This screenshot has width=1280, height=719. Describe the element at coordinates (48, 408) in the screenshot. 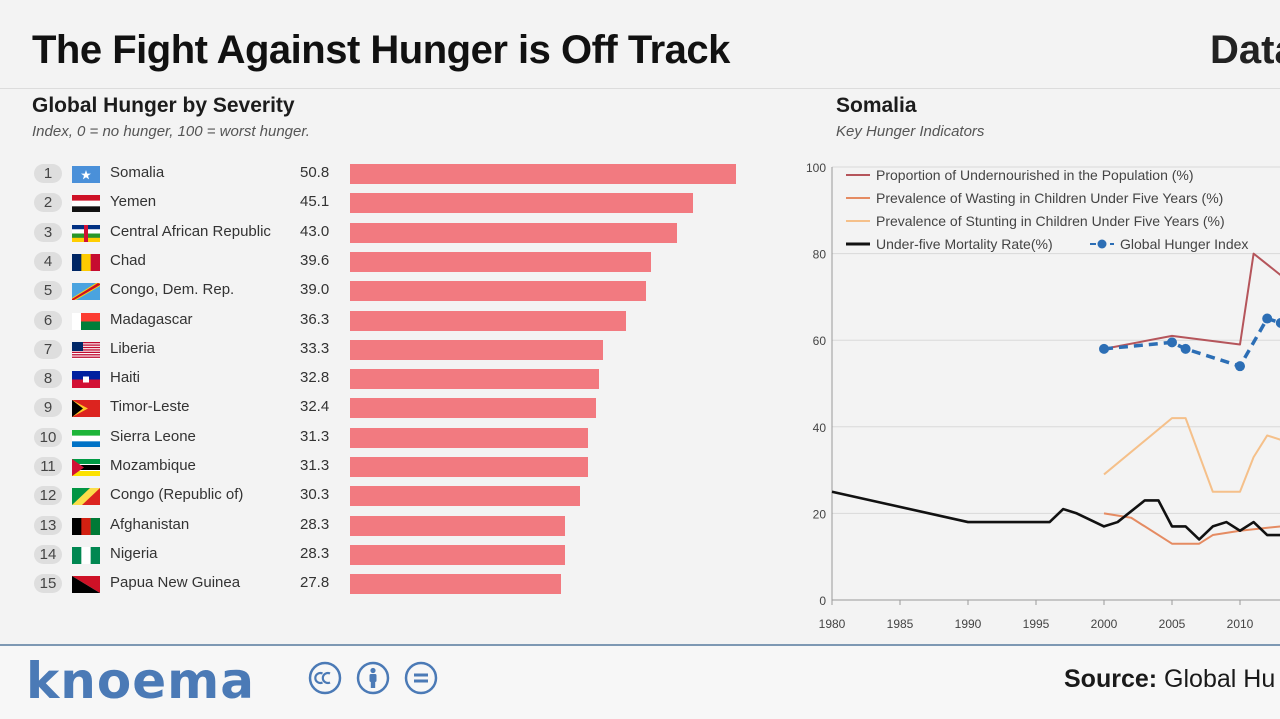

I see `rank-badge: 9` at that location.